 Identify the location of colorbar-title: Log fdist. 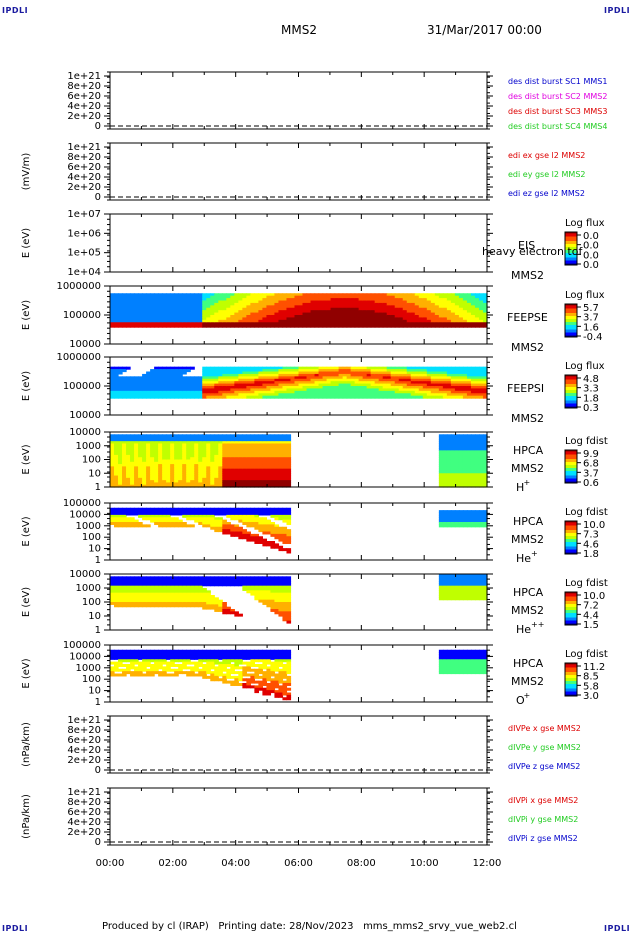
(586, 441).